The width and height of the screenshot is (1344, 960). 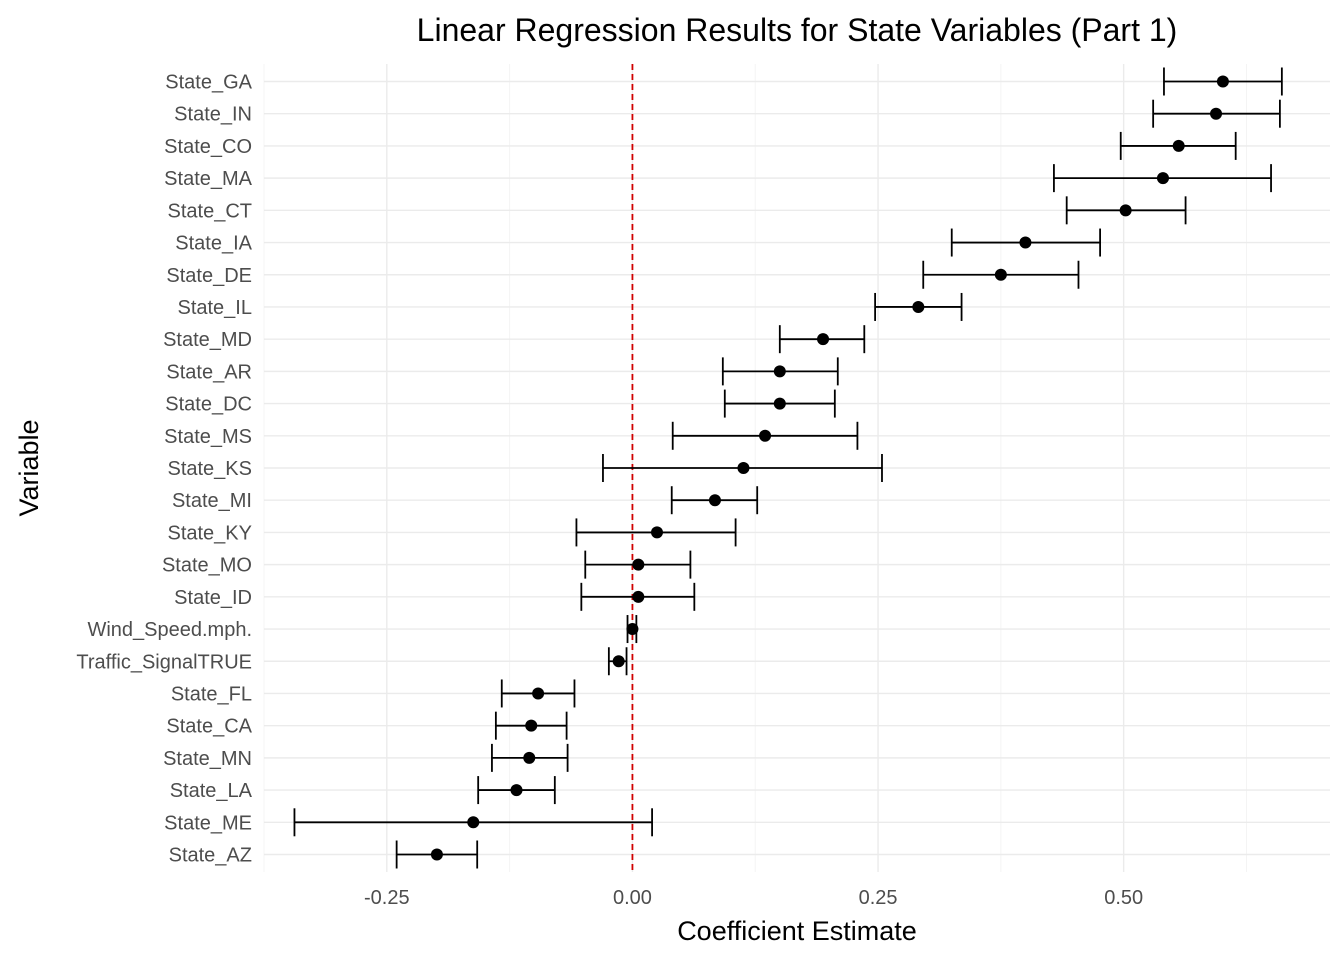 I want to click on x-tick-label: 0.00, so click(x=632, y=898).